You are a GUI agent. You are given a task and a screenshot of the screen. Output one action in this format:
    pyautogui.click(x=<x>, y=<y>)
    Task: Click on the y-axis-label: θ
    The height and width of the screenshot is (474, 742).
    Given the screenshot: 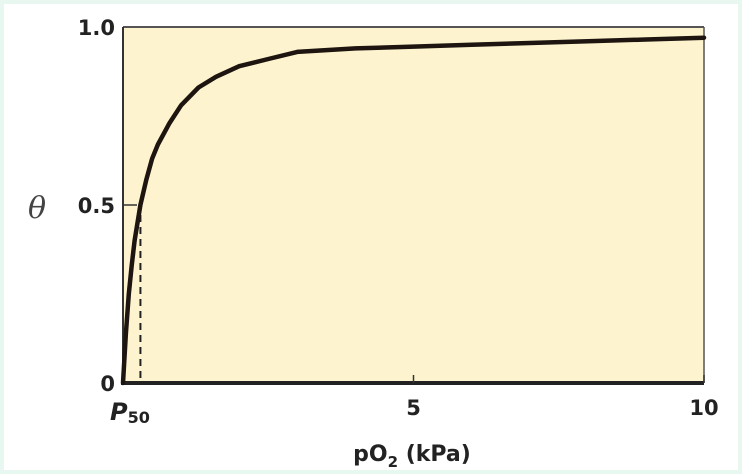 What is the action you would take?
    pyautogui.click(x=37, y=208)
    